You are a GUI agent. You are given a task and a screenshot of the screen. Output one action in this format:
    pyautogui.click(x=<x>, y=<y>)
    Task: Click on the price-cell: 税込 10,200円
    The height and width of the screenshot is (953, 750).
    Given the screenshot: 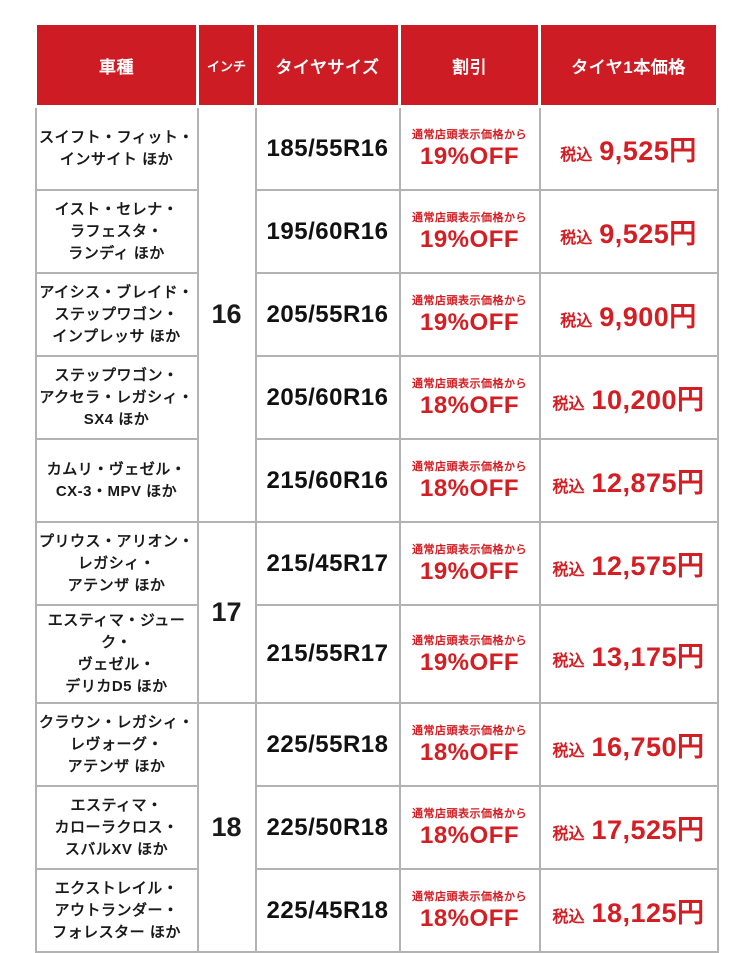 What is the action you would take?
    pyautogui.click(x=628, y=397)
    